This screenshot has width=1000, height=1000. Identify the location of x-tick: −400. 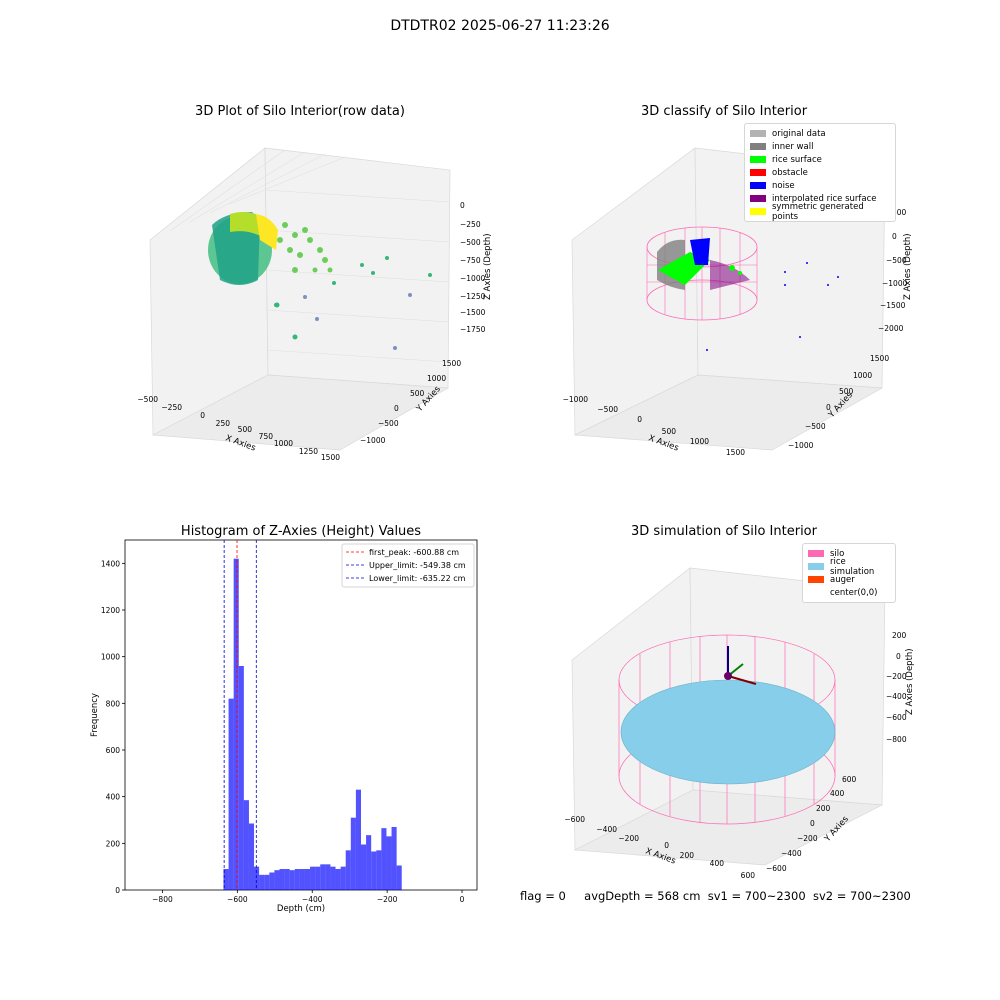
(606, 829).